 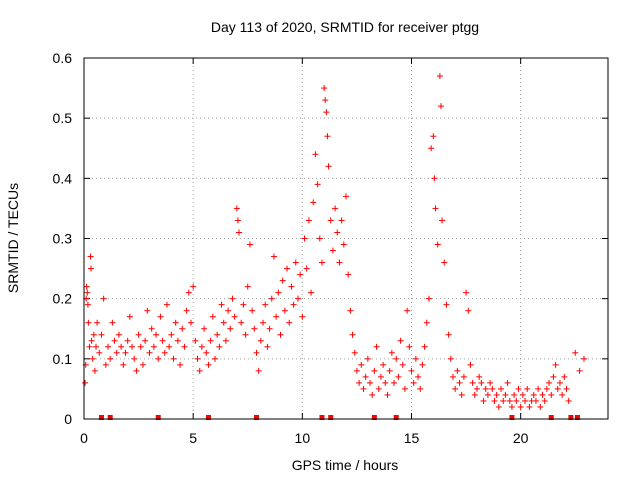 What do you see at coordinates (13, 238) in the screenshot?
I see `y-axis-label: SRMTID / TECUs` at bounding box center [13, 238].